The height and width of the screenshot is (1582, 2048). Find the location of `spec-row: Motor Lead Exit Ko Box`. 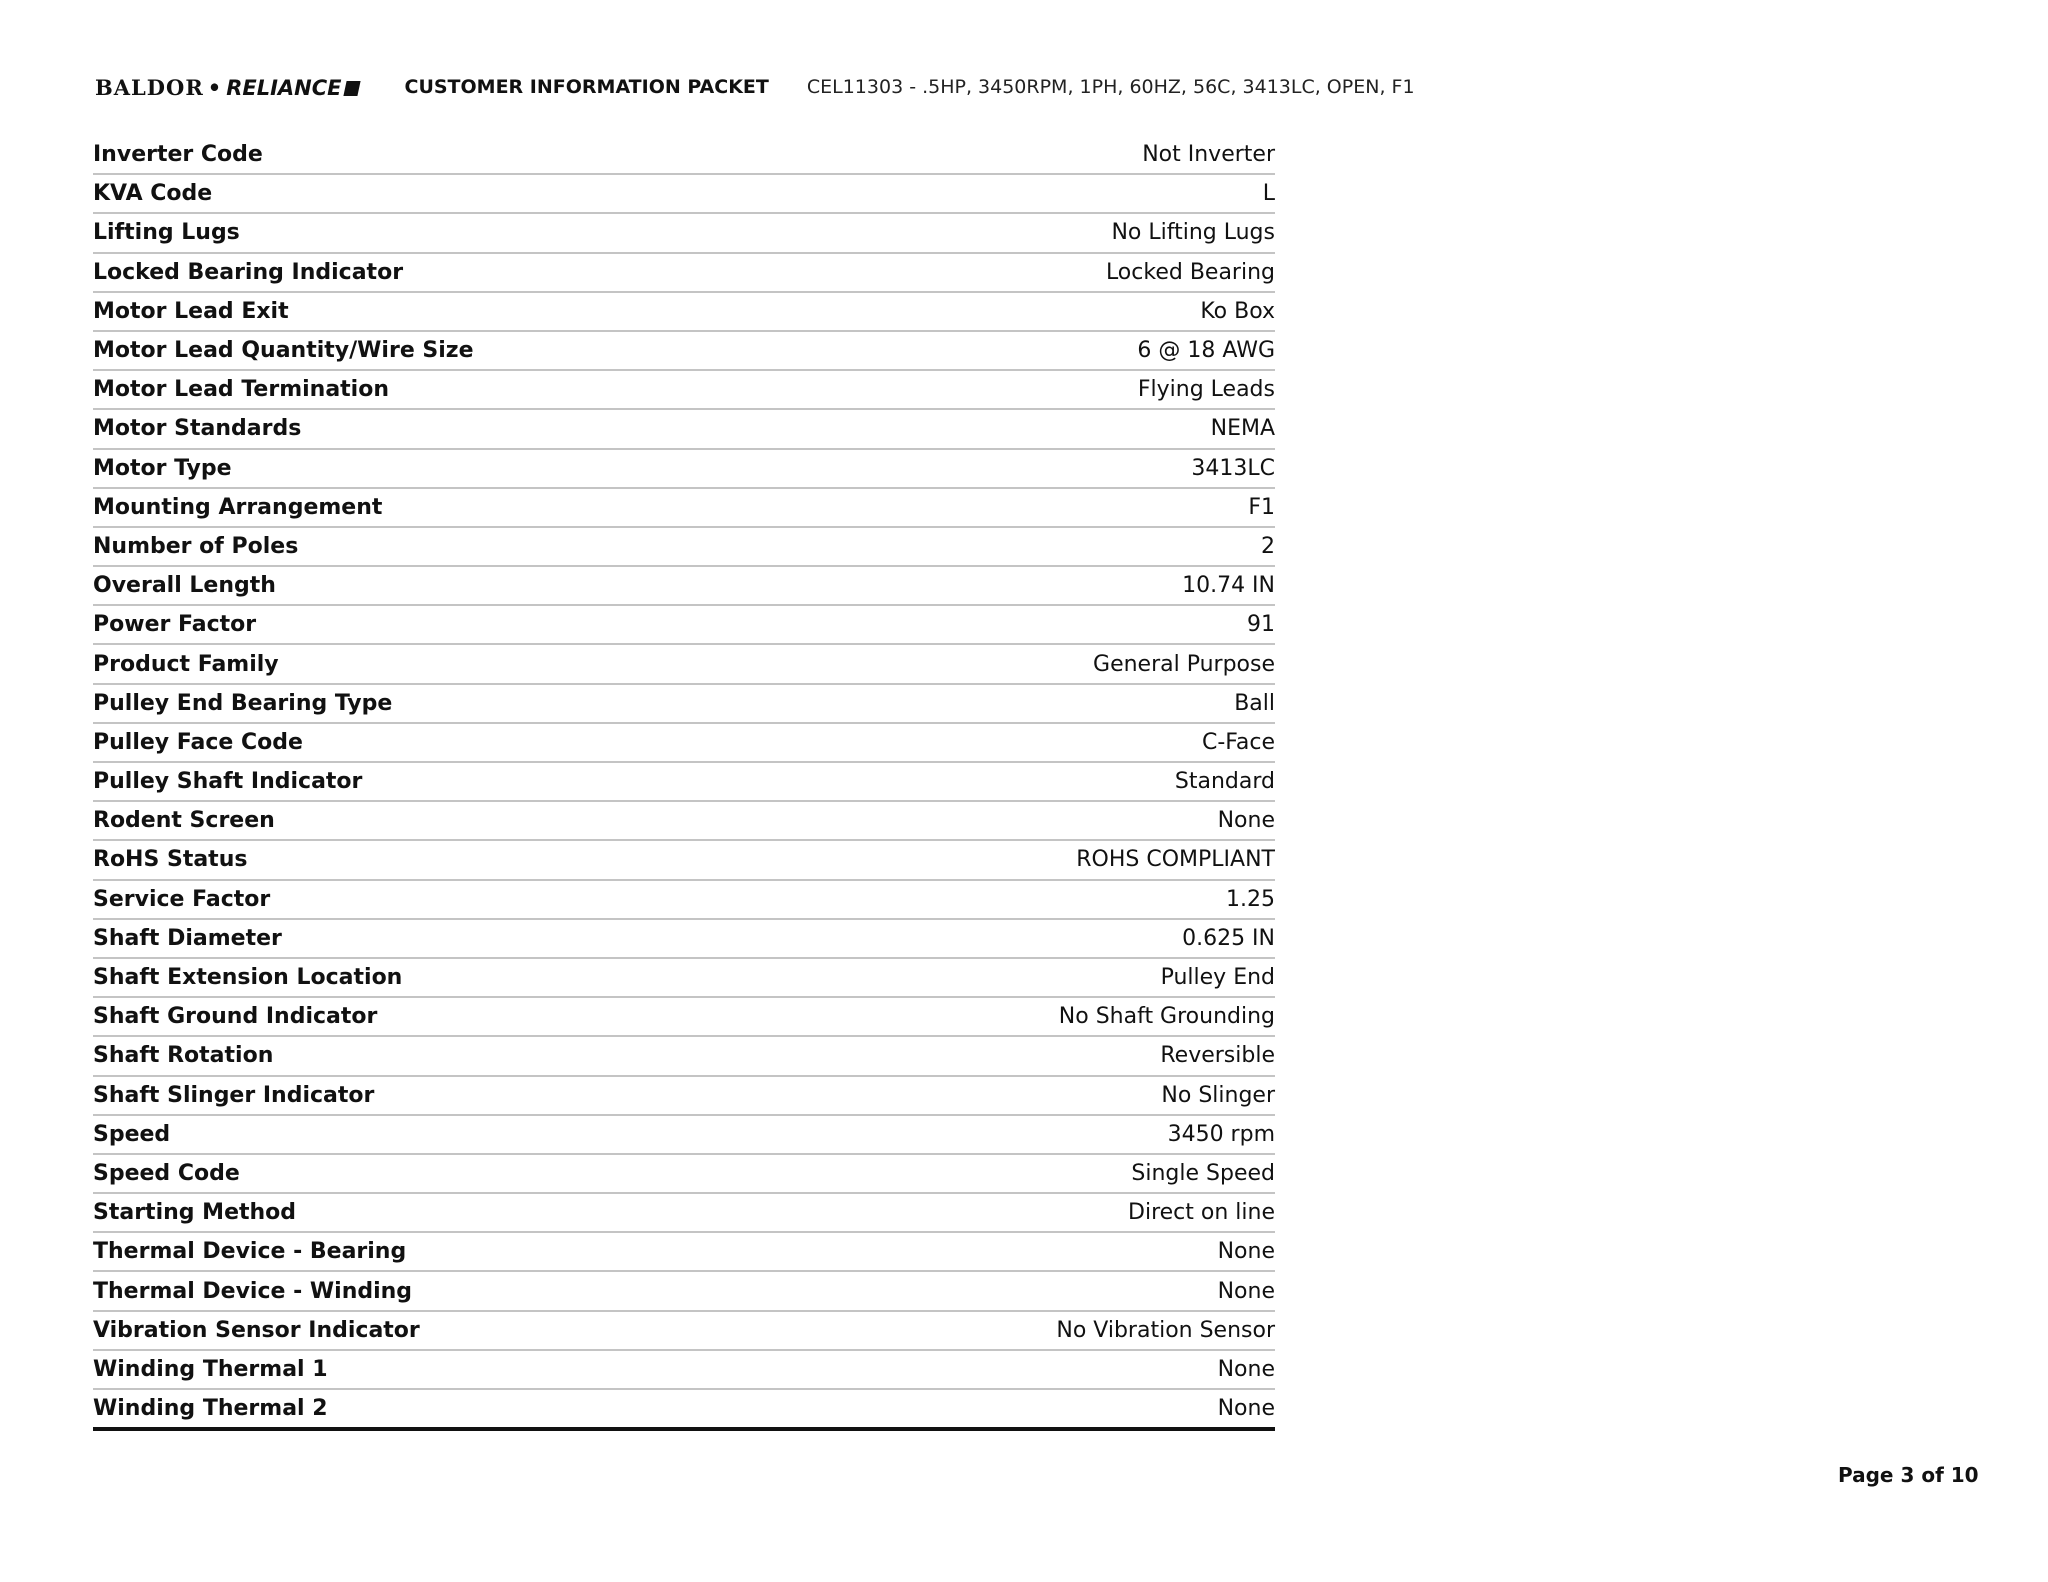

spec-row: Motor Lead Exit Ko Box is located at coordinates (684, 312).